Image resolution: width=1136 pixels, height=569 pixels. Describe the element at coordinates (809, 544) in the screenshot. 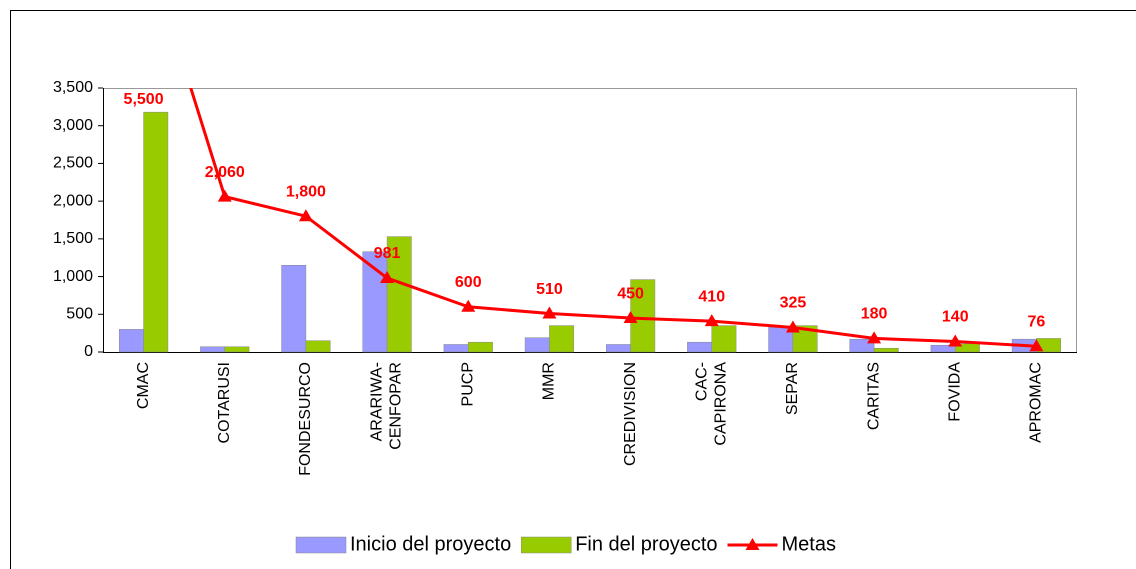

I see `legend-label: Metas` at that location.